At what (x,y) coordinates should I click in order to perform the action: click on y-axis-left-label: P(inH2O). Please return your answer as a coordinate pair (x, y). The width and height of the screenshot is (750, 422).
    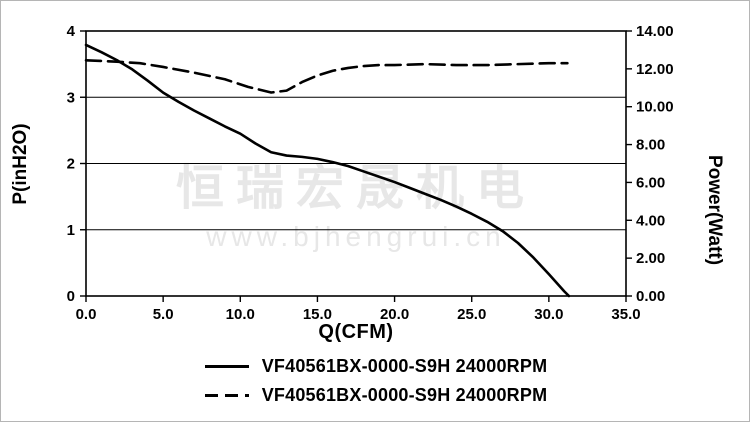
    Looking at the image, I should click on (20, 164).